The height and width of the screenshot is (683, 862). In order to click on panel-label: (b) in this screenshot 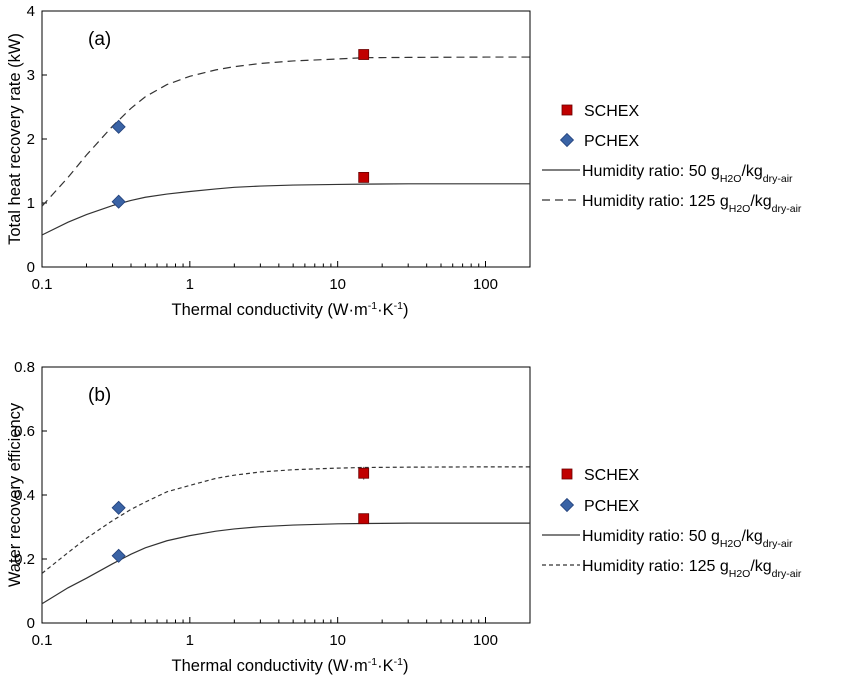, I will do `click(99, 395)`.